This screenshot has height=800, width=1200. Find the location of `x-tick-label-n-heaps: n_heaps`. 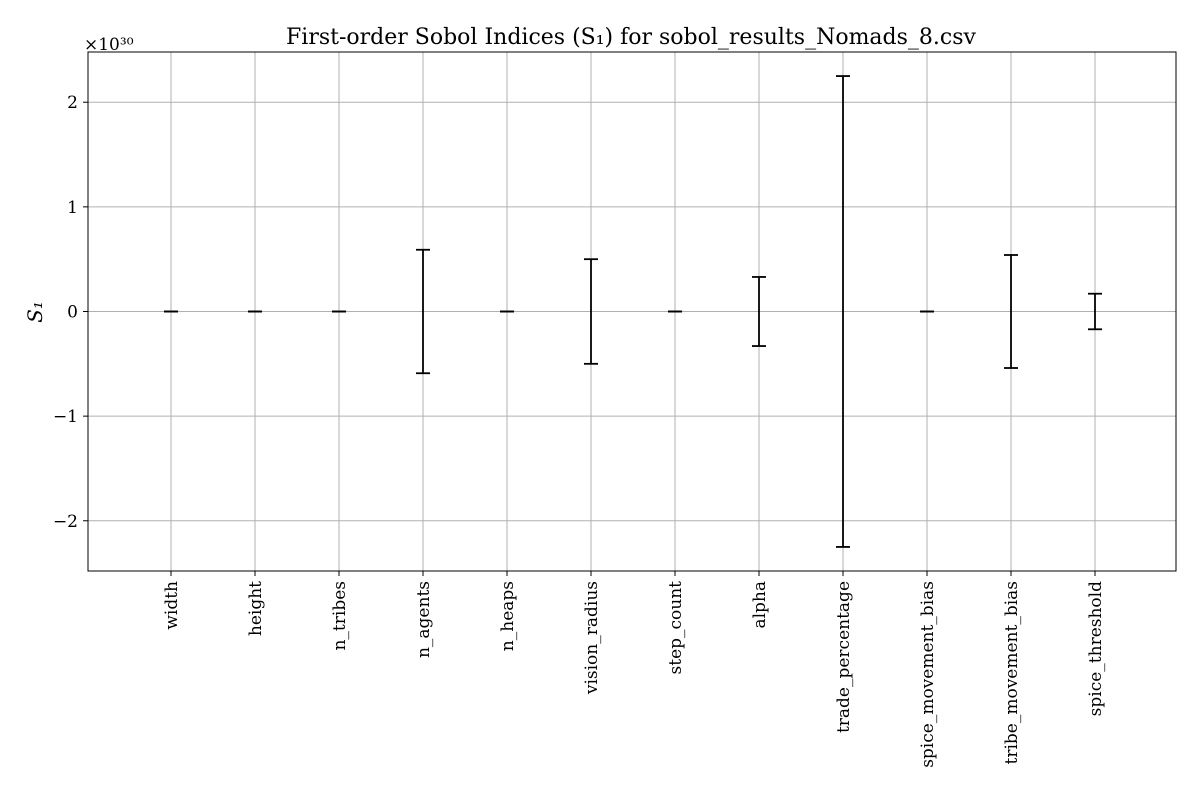

x-tick-label-n-heaps: n_heaps is located at coordinates (508, 616).